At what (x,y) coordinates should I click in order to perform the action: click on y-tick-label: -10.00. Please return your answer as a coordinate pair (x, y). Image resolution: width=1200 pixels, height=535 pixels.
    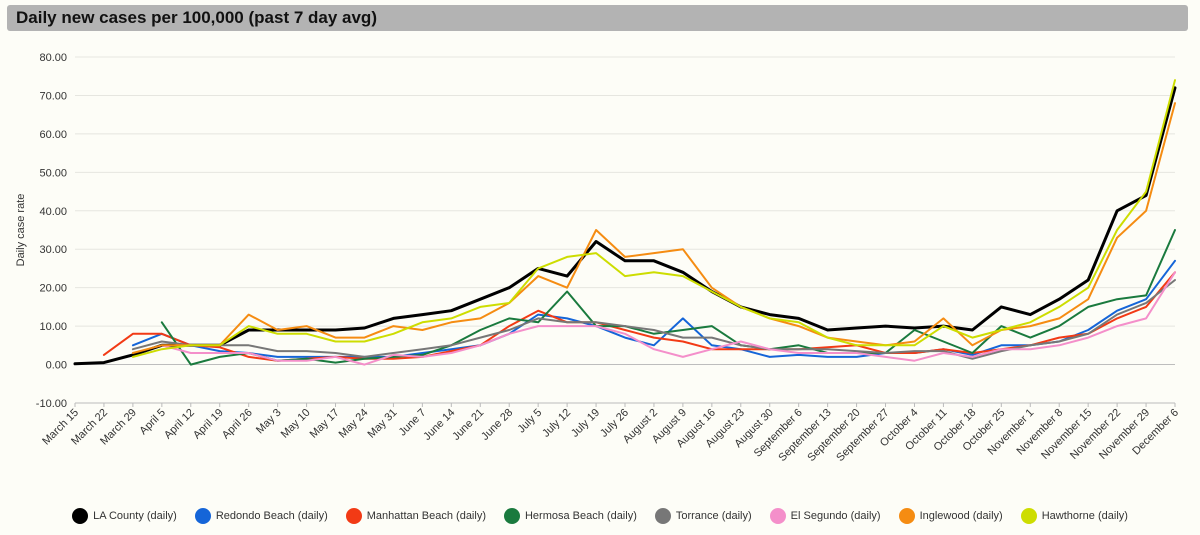
    Looking at the image, I should click on (51, 404).